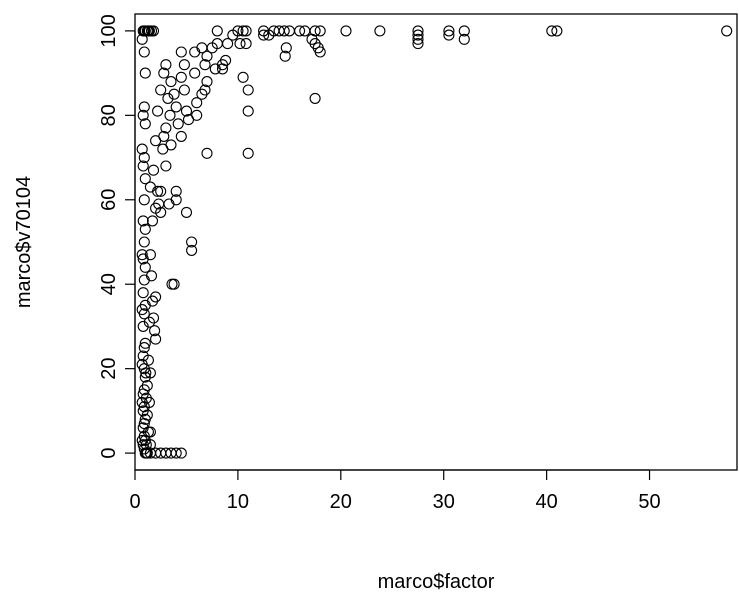  I want to click on x-tick-label: 30, so click(444, 502).